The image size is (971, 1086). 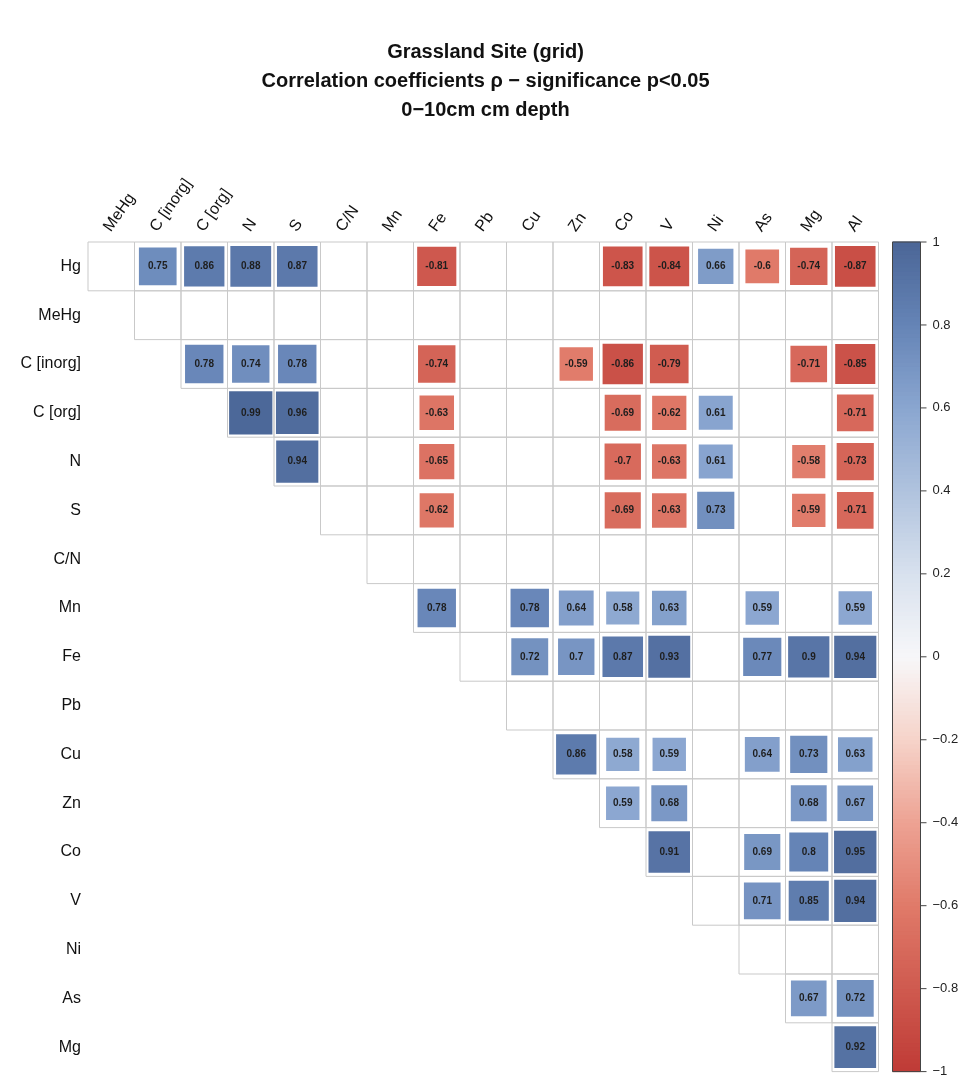 I want to click on color-bar-label: −1, so click(x=940, y=1071).